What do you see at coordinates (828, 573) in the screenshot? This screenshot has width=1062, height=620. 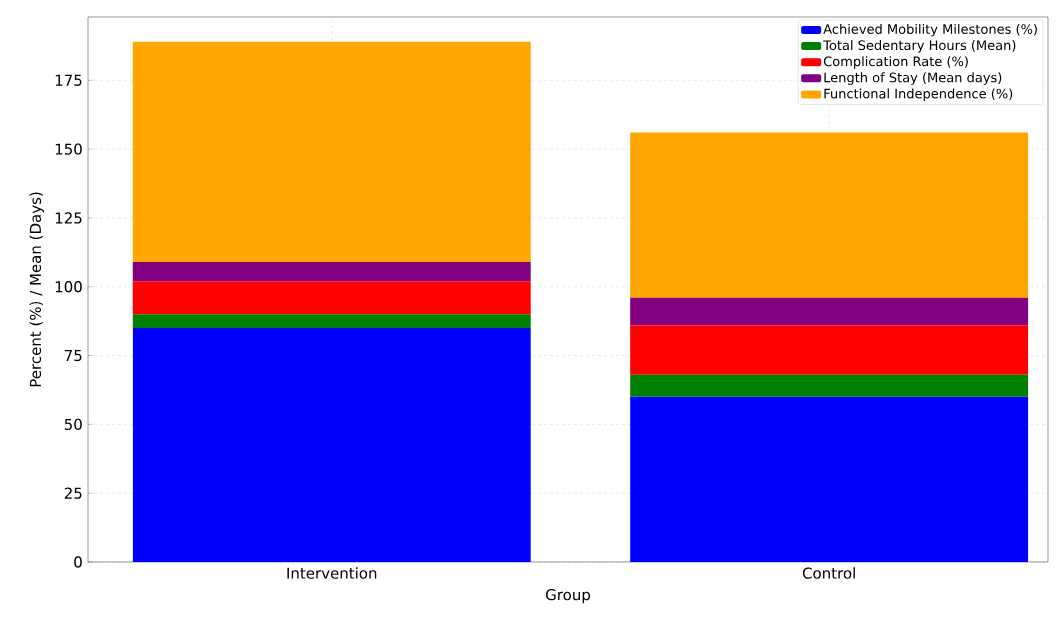 I see `x-tick-label: Control` at bounding box center [828, 573].